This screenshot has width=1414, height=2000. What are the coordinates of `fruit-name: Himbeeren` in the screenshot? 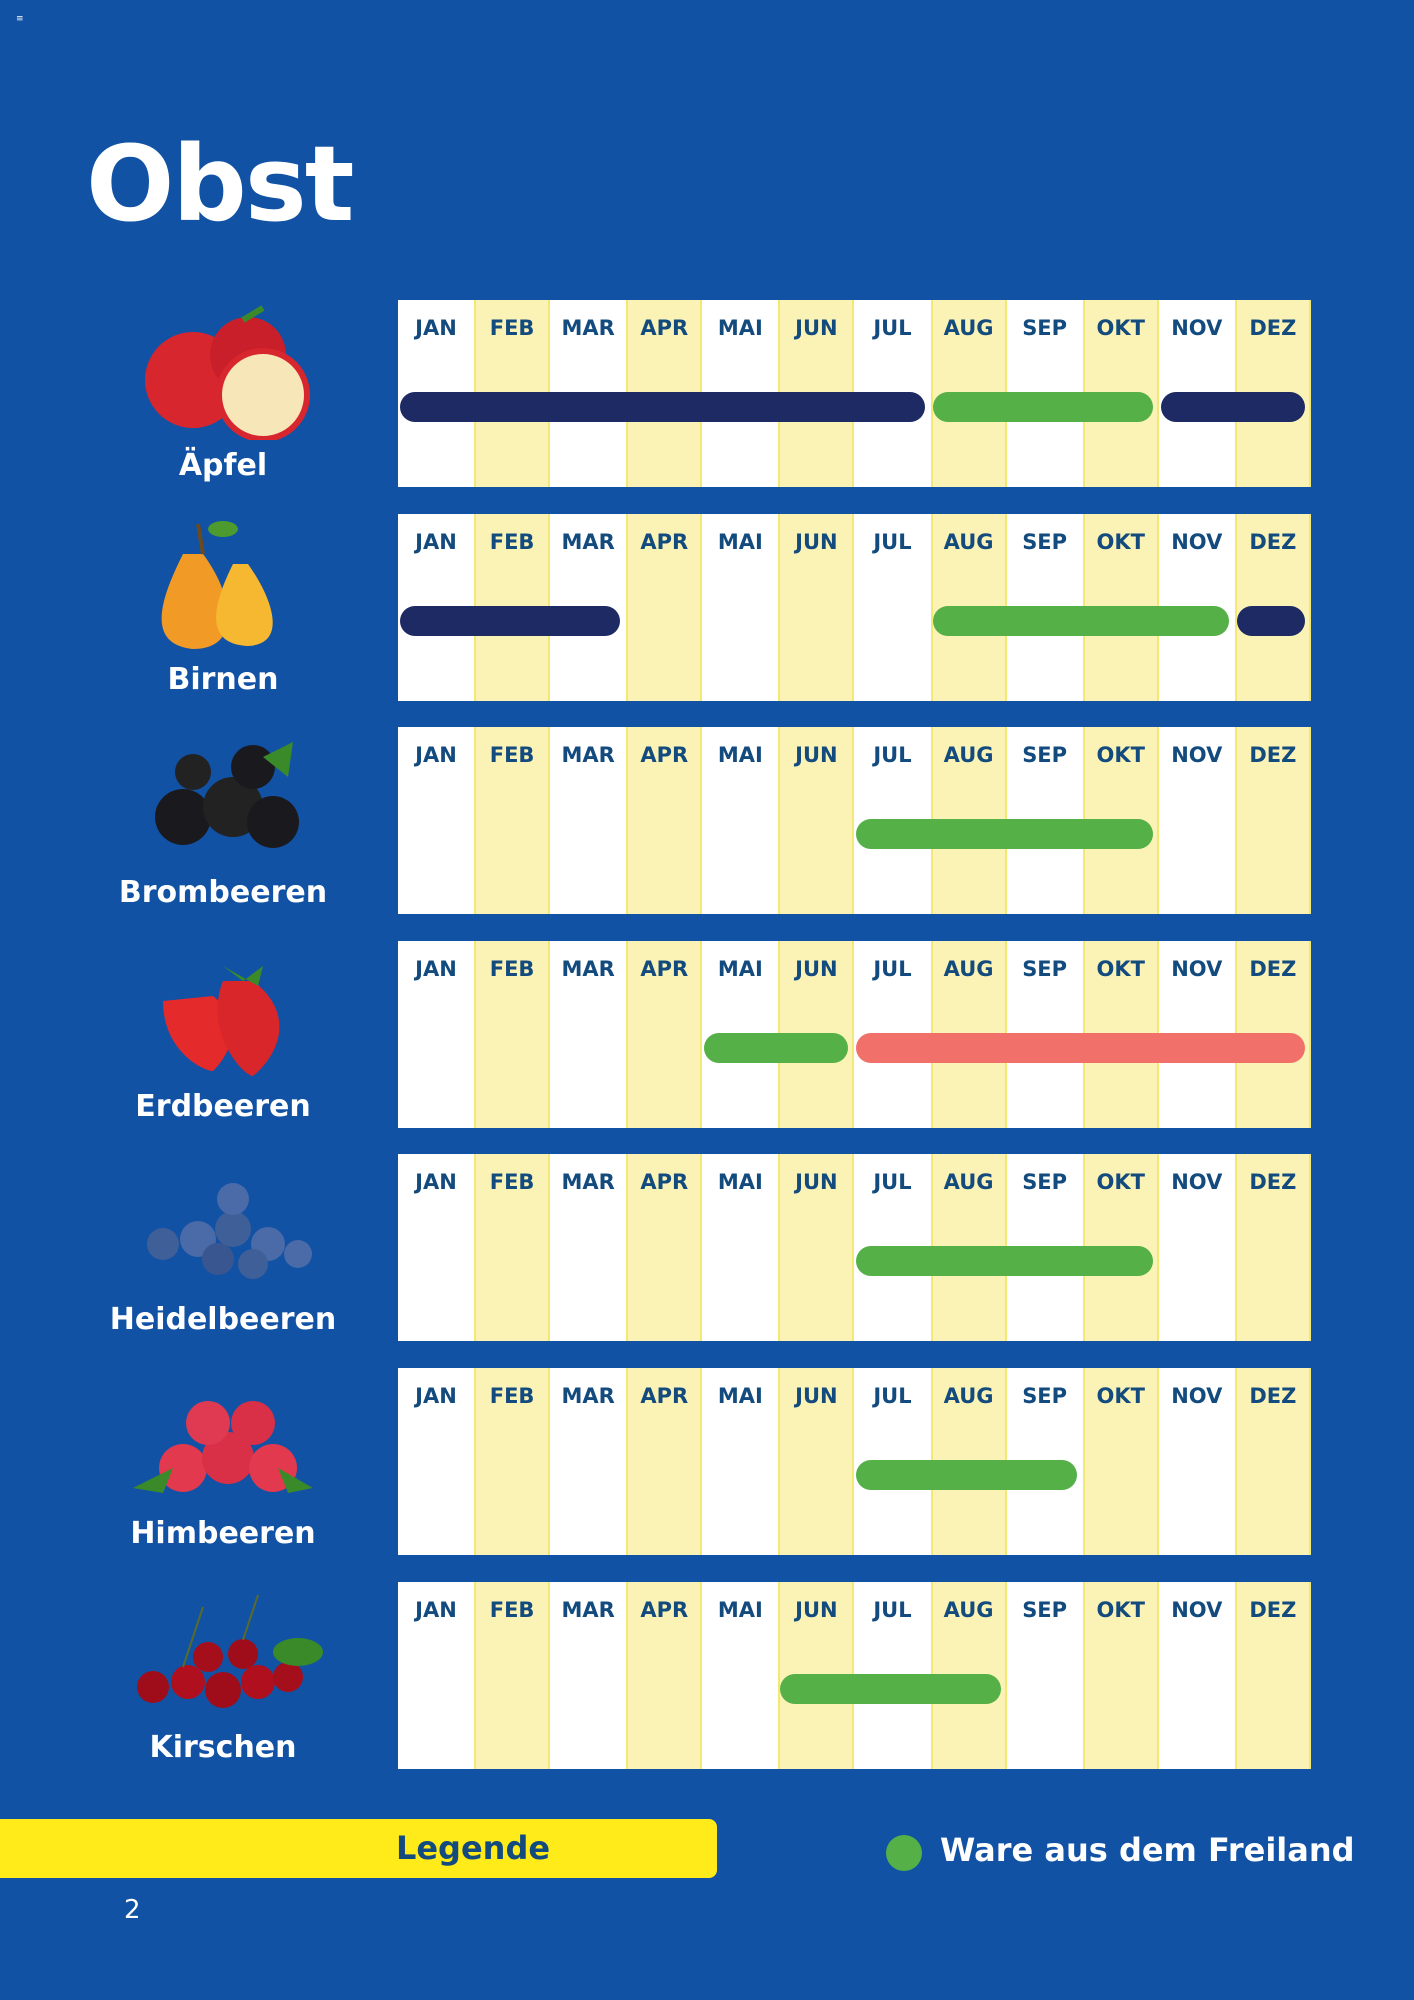 It's located at (223, 1533).